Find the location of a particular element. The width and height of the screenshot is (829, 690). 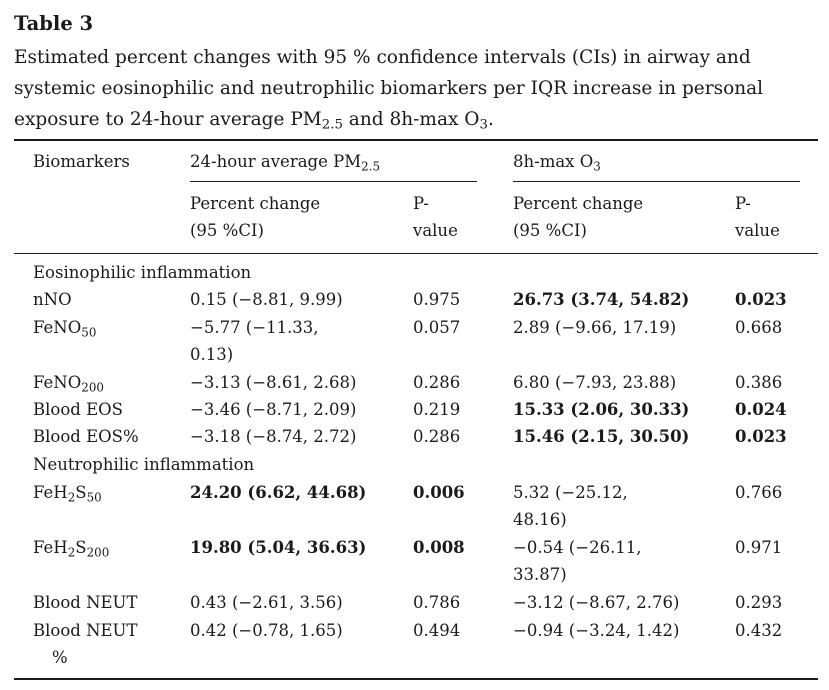

row-pm-ci: −5.77 (−11.33, is located at coordinates (254, 327).